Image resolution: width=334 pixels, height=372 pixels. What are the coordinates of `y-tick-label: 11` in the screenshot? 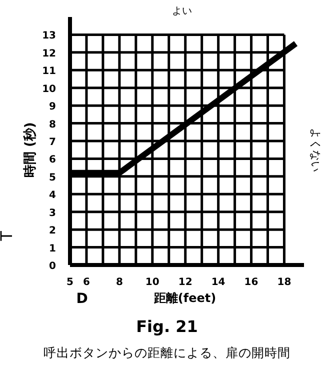 It's located at (49, 72).